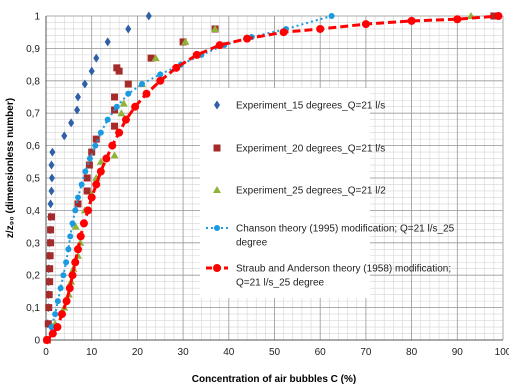 The height and width of the screenshot is (387, 509). What do you see at coordinates (33, 114) in the screenshot?
I see `y-tick-label: 0,7` at bounding box center [33, 114].